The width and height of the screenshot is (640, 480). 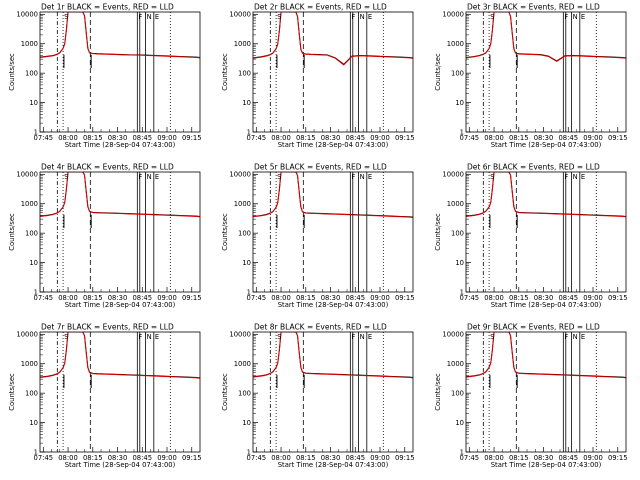 What do you see at coordinates (320, 167) in the screenshot?
I see `panel-title: Det 5r BLACK = Events, RED = LLD` at bounding box center [320, 167].